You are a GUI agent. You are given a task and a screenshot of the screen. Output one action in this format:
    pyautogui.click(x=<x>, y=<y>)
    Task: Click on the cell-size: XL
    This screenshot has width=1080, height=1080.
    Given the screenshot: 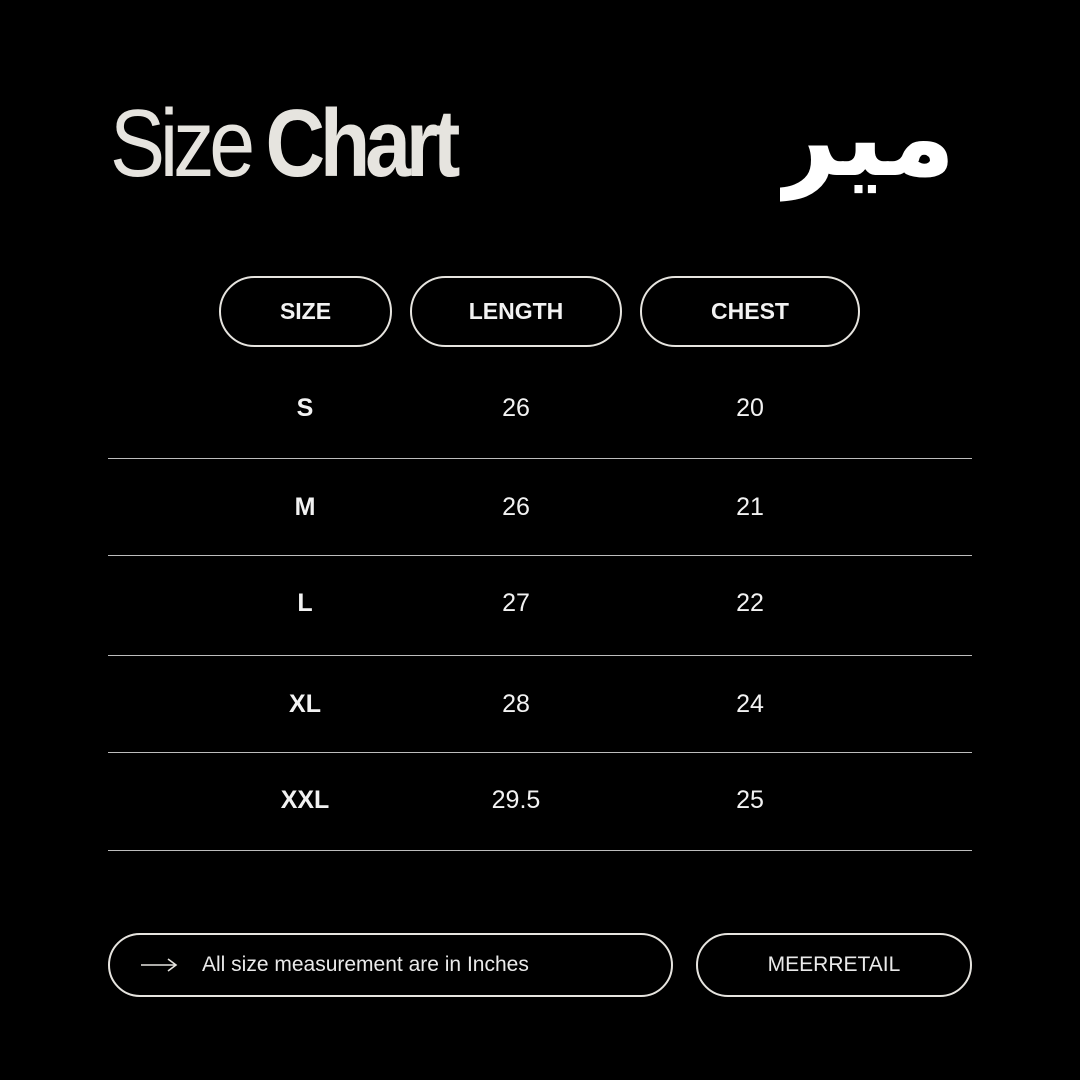 What is the action you would take?
    pyautogui.click(x=305, y=704)
    